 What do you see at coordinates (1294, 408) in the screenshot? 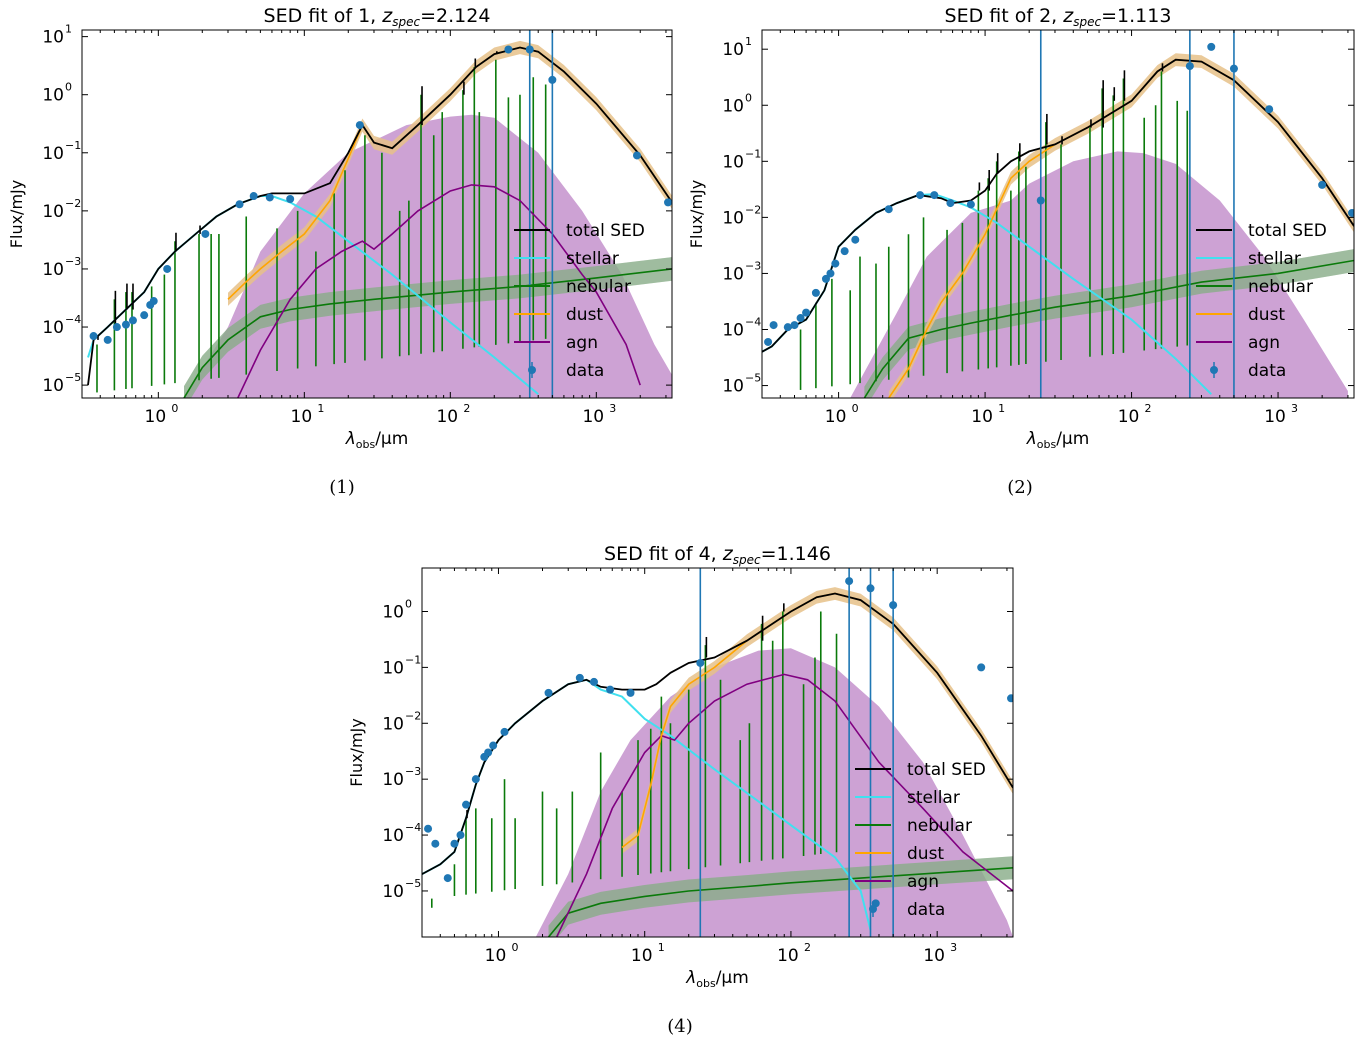
I see `x-tick-exponent: 3` at bounding box center [1294, 408].